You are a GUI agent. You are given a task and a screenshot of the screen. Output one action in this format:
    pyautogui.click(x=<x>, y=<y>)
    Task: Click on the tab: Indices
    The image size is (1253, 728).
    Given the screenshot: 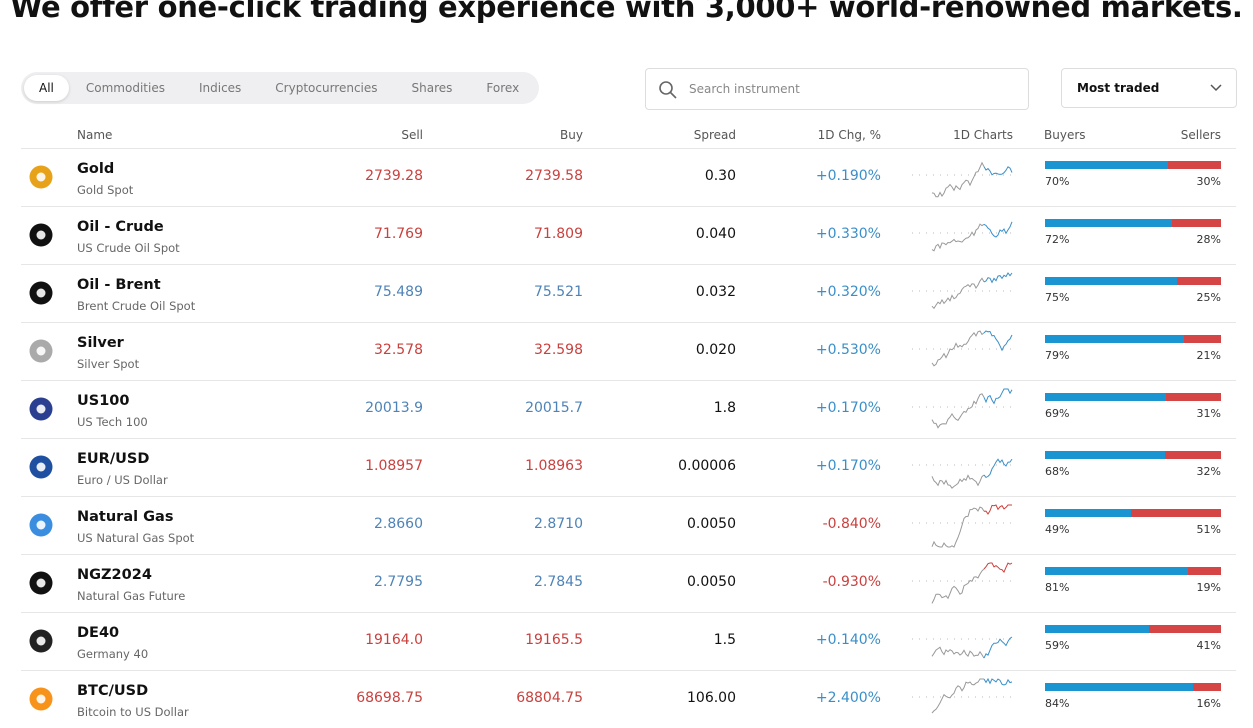 What is the action you would take?
    pyautogui.click(x=220, y=88)
    